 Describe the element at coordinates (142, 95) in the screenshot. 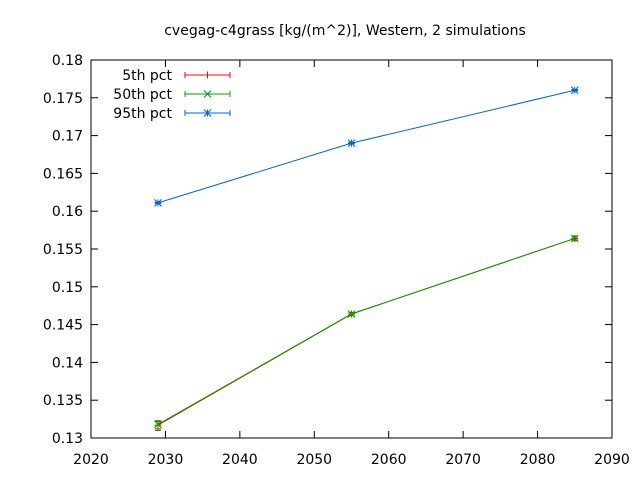

I see `legend-label: 50th pct` at that location.